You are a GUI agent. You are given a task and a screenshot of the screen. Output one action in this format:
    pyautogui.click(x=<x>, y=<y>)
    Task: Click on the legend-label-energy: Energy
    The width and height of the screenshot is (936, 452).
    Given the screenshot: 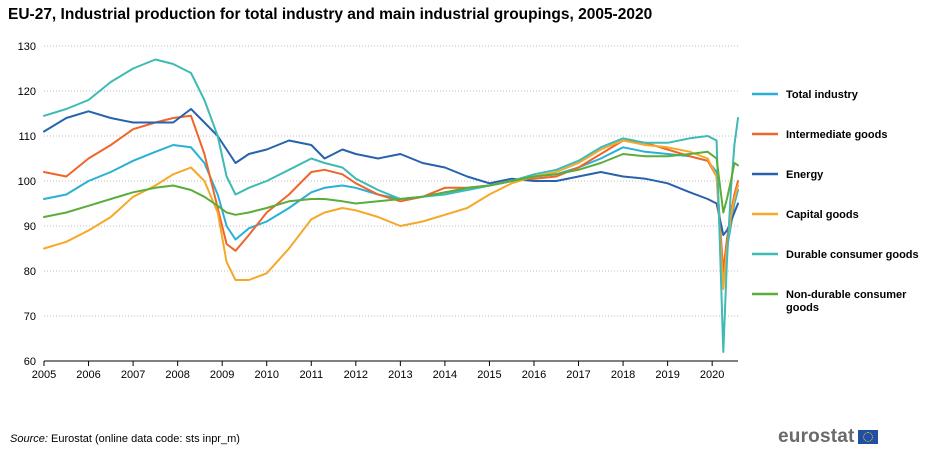 What is the action you would take?
    pyautogui.click(x=805, y=175)
    